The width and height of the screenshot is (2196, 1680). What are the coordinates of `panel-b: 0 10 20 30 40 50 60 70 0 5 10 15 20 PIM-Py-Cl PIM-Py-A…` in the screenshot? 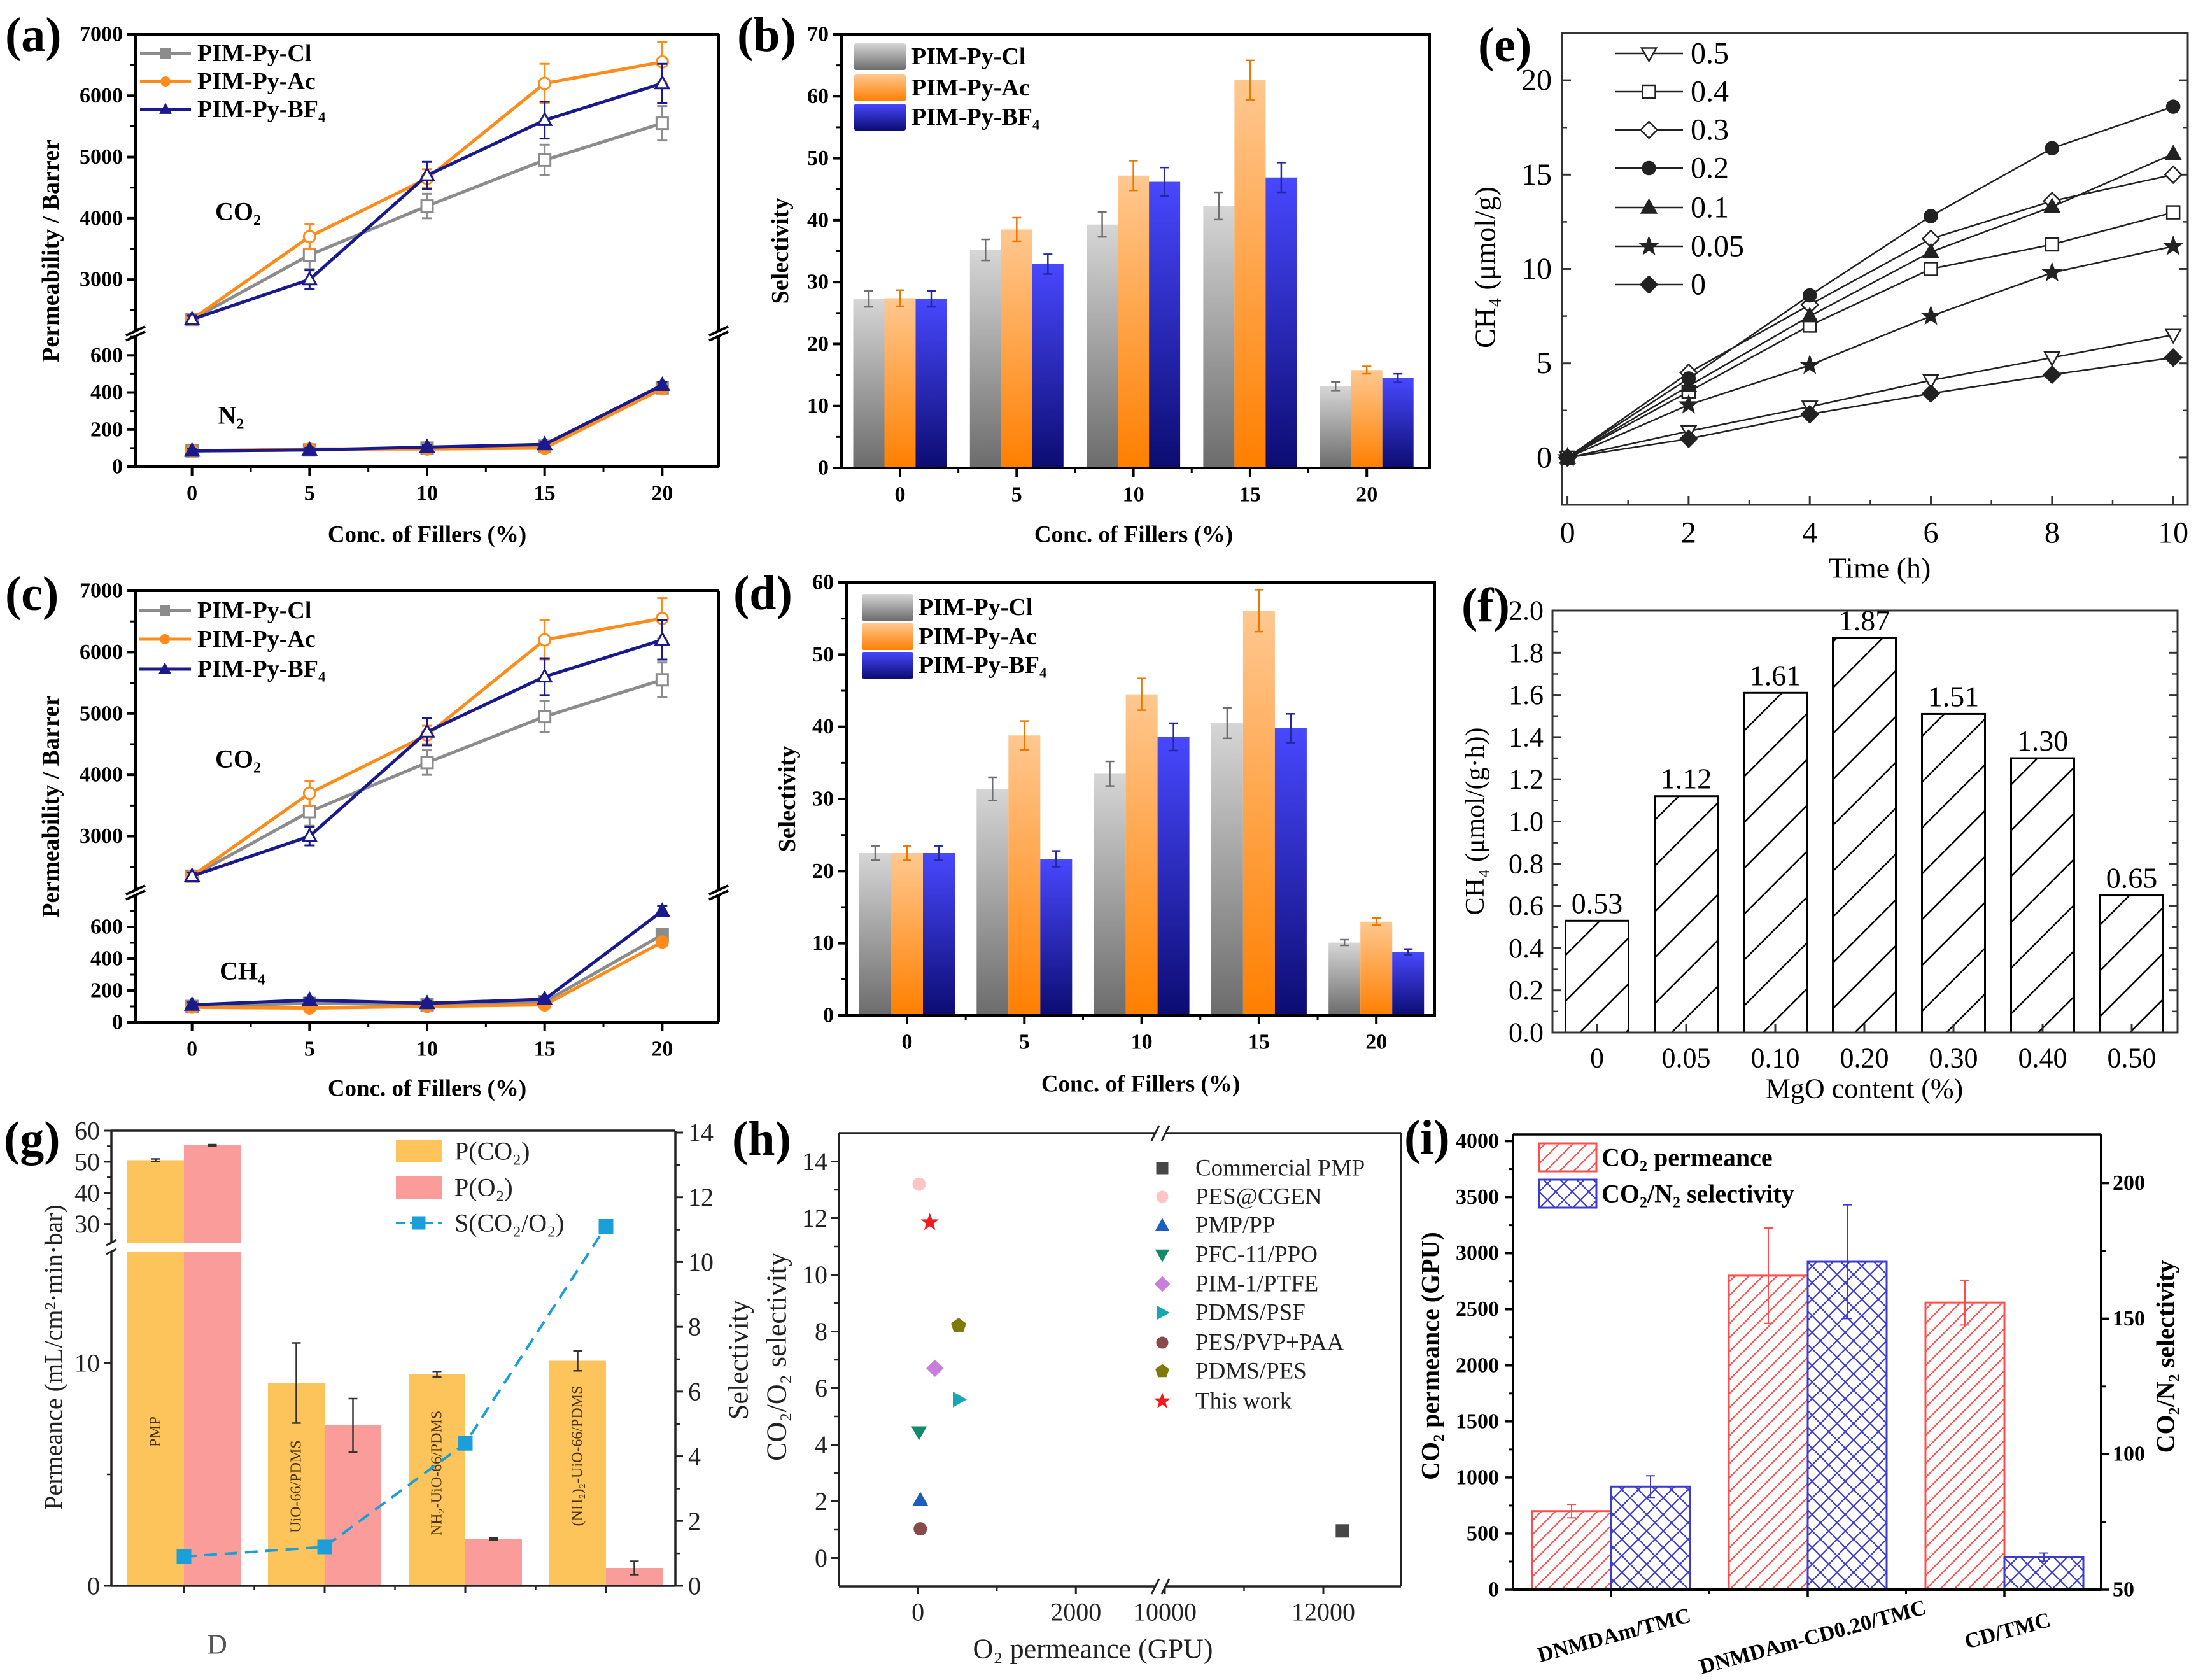 It's located at (1084, 278).